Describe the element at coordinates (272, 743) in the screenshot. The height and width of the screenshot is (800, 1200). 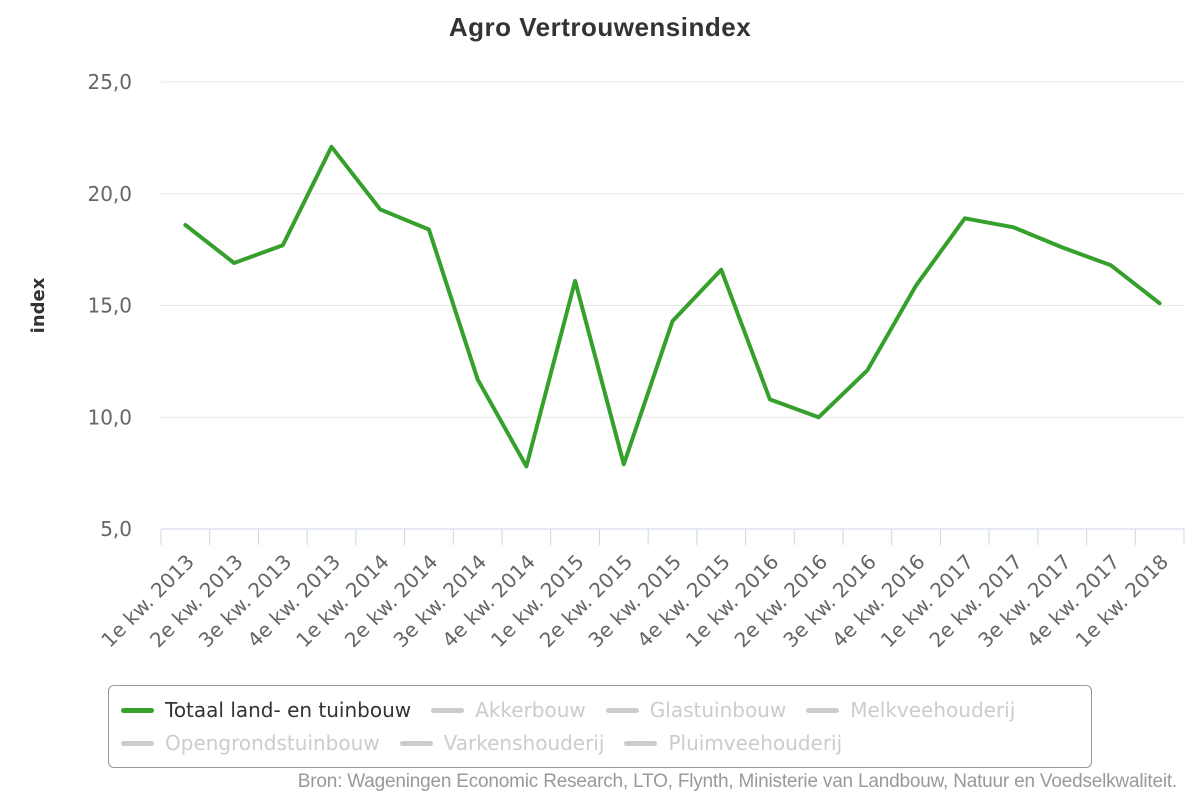
I see `legend-item-label: Opengrondstuinbouw` at that location.